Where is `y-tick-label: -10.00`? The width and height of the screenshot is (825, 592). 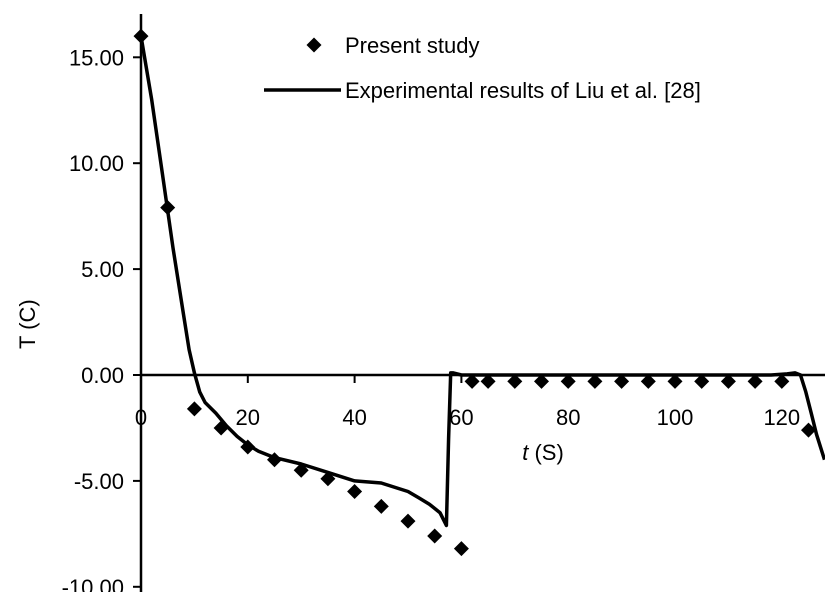 y-tick-label: -10.00 is located at coordinates (93, 583).